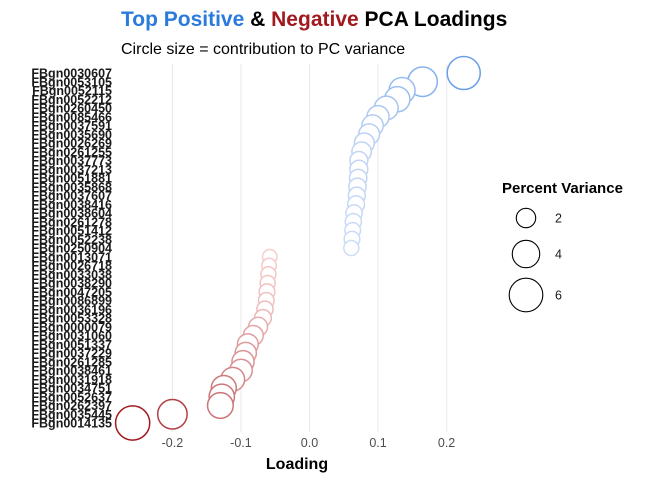  Describe the element at coordinates (71, 222) in the screenshot. I see `y-tick-label: FBgn0261278` at that location.